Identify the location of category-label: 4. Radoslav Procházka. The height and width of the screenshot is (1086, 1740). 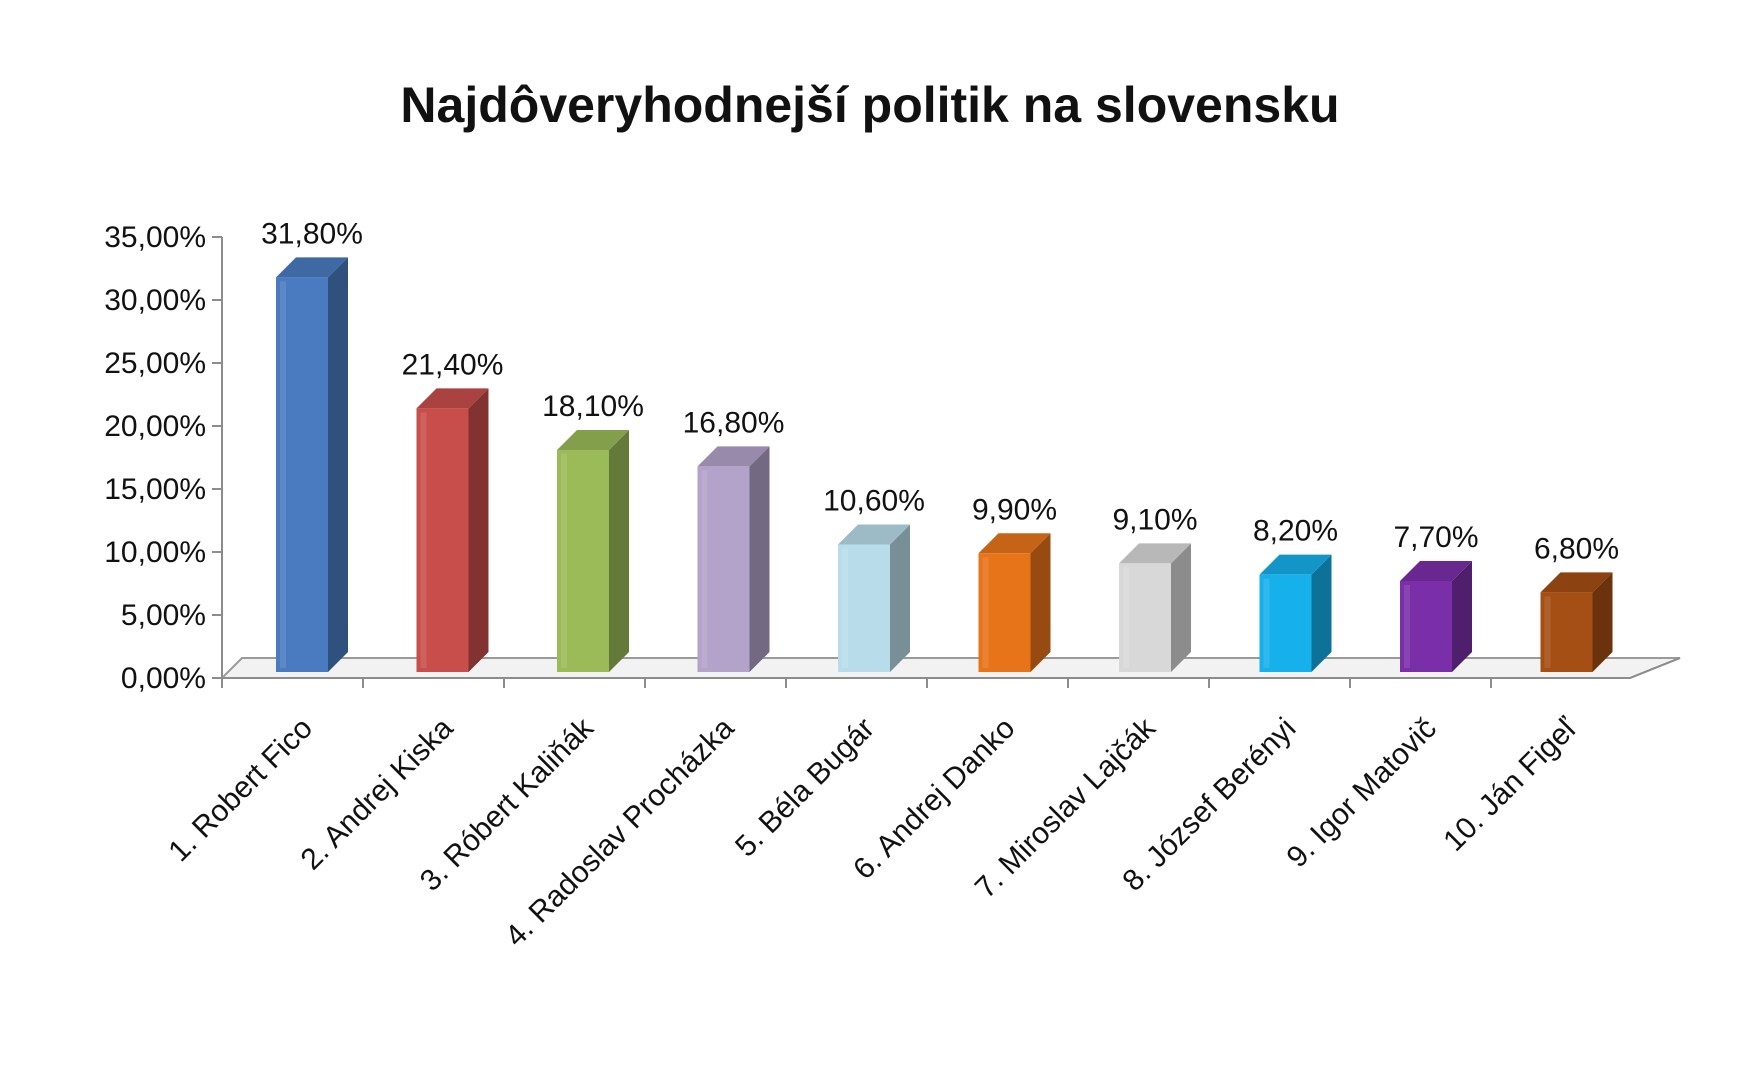
(620, 832).